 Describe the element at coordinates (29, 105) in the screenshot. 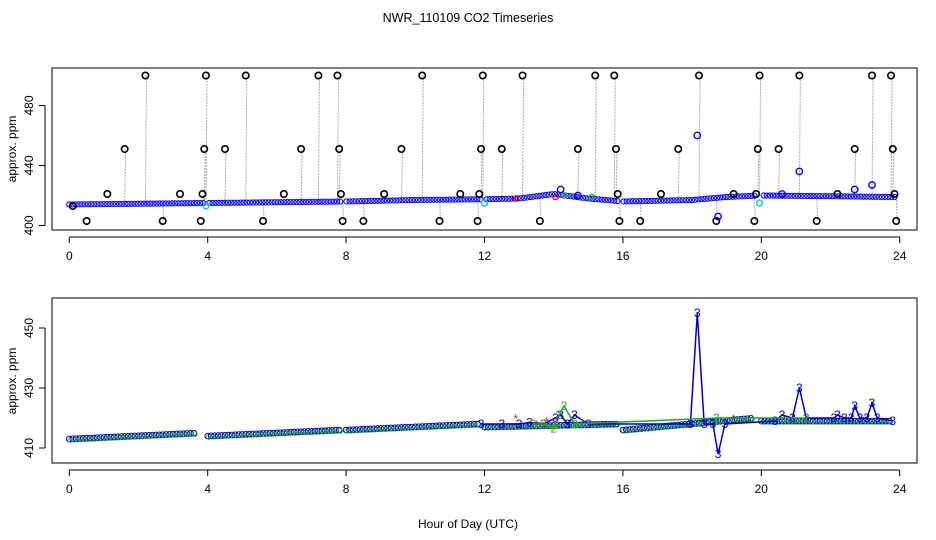

I see `top-y-tick-label: 480` at that location.